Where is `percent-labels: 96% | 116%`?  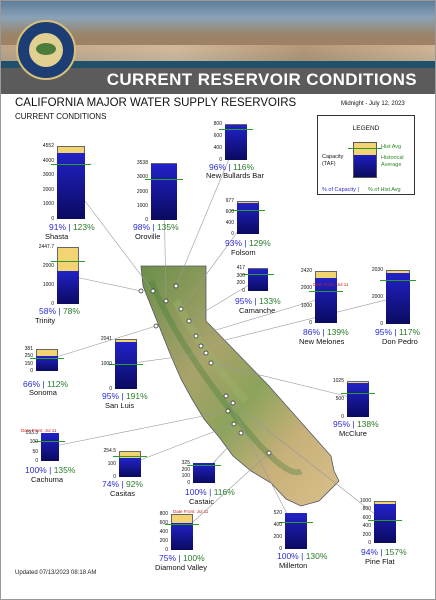
percent-labels: 96% | 116% is located at coordinates (231, 167).